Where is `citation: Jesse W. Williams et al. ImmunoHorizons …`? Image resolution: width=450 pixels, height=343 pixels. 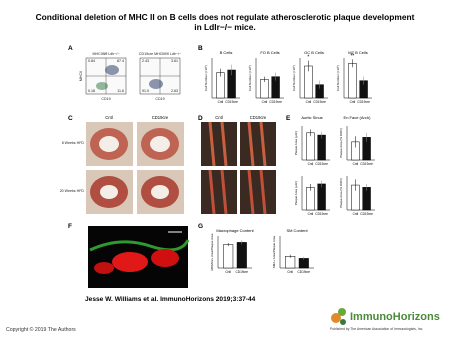 citation: Jesse W. Williams et al. ImmunoHorizons … is located at coordinates (170, 299).